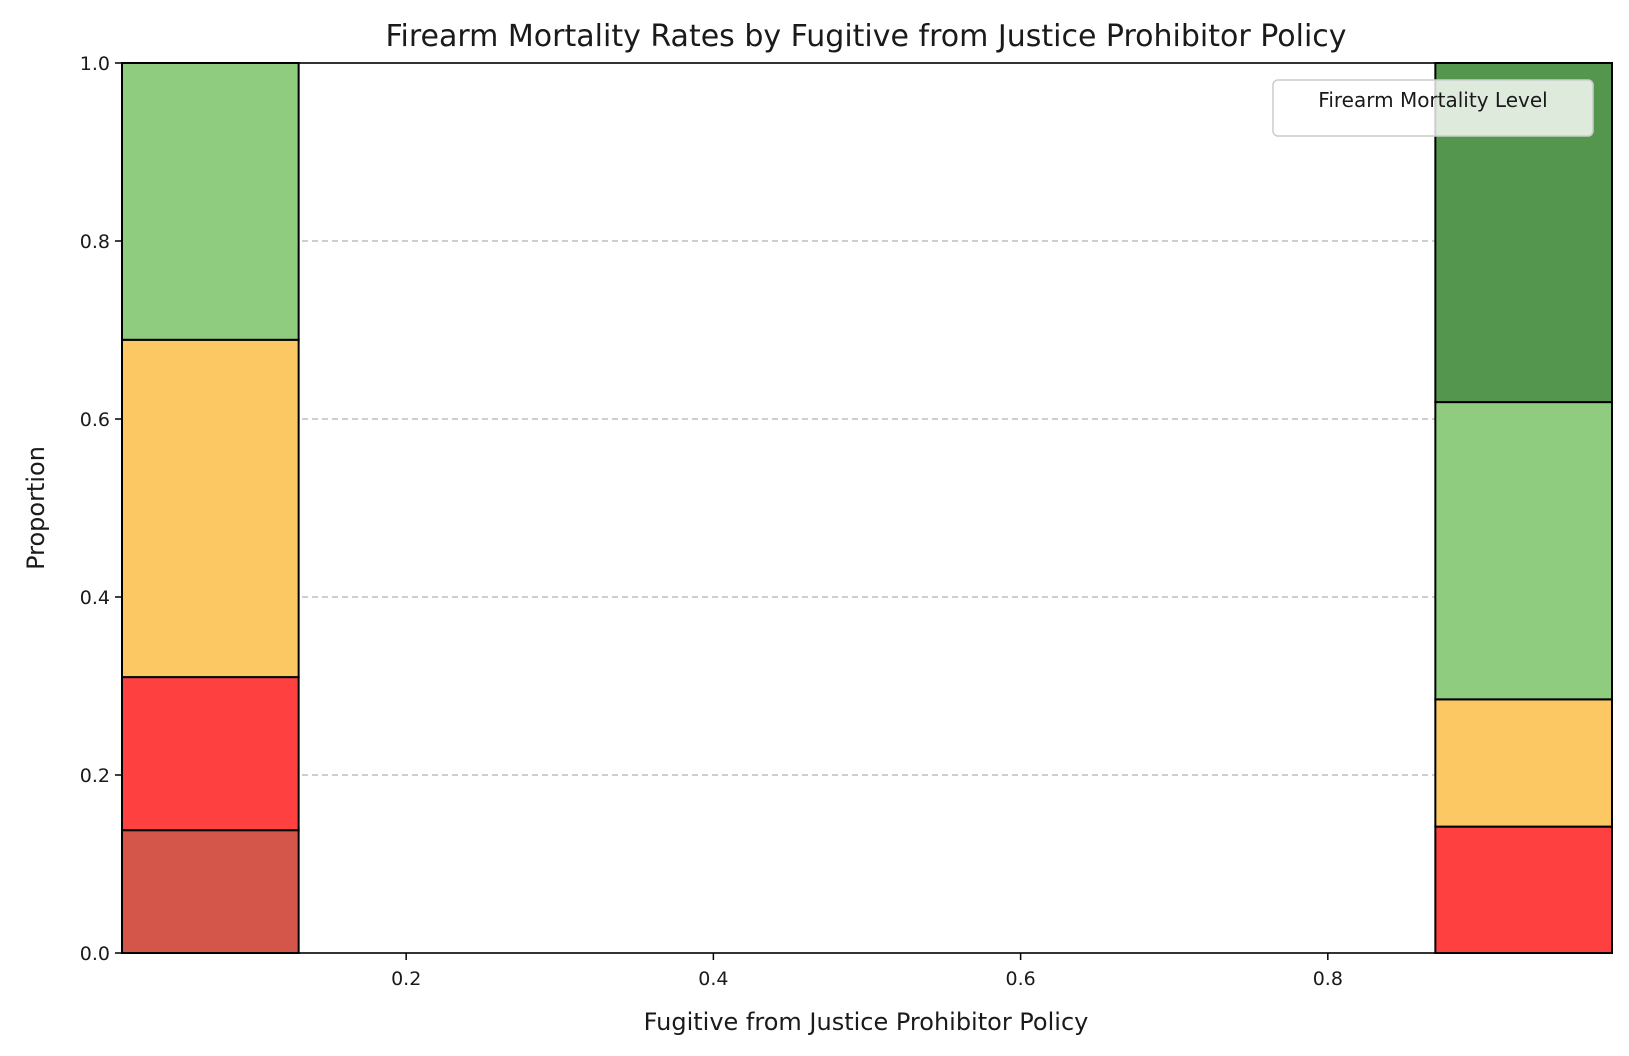  I want to click on y-axis-label: Proportion, so click(36, 508).